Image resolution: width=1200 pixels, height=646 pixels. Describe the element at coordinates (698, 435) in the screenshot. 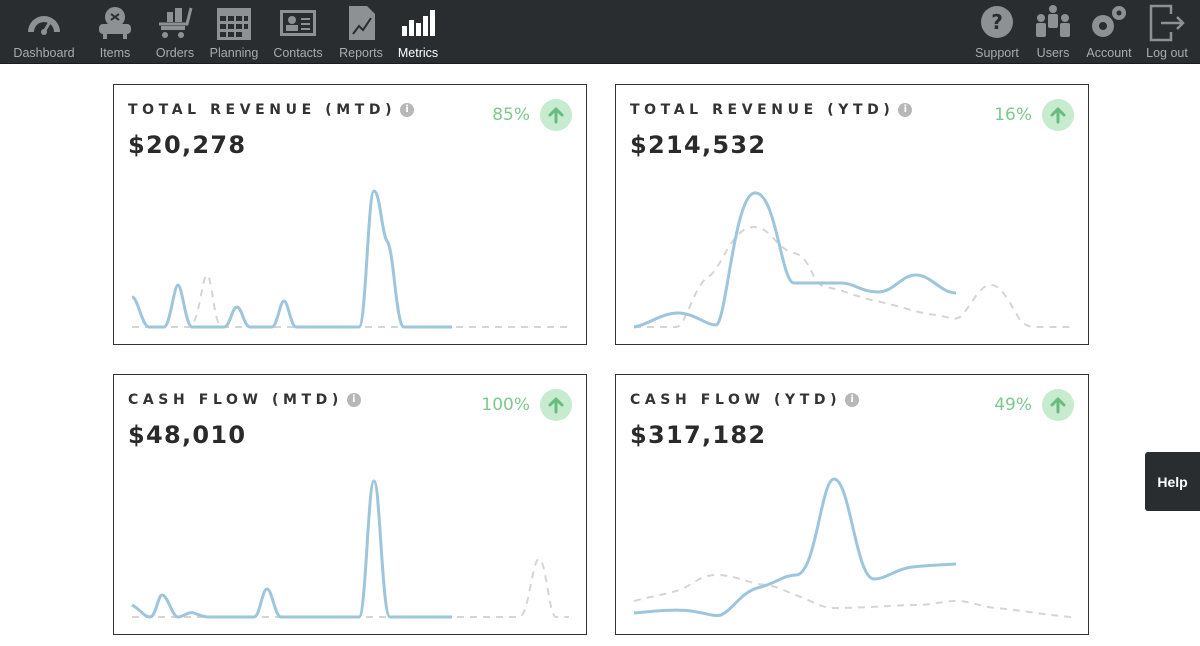

I see `card-value: $317,182` at that location.